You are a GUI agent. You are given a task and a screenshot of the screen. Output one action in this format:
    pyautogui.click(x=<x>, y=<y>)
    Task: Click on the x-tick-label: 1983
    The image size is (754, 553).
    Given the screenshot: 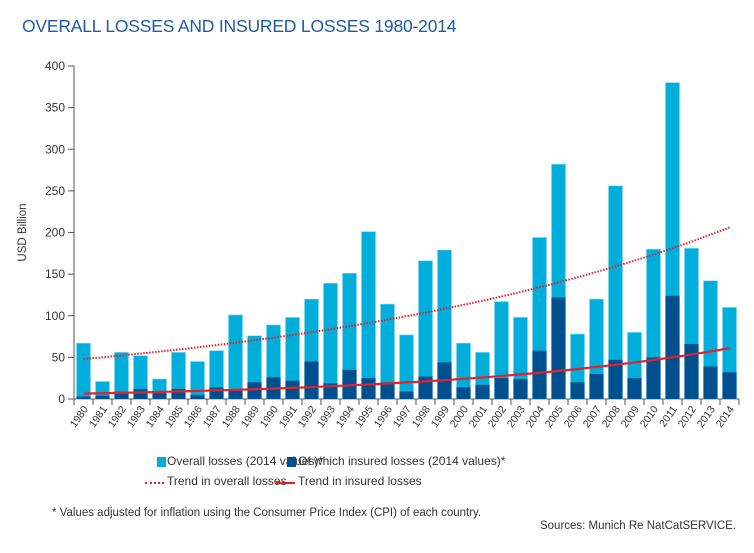 What is the action you would take?
    pyautogui.click(x=136, y=417)
    